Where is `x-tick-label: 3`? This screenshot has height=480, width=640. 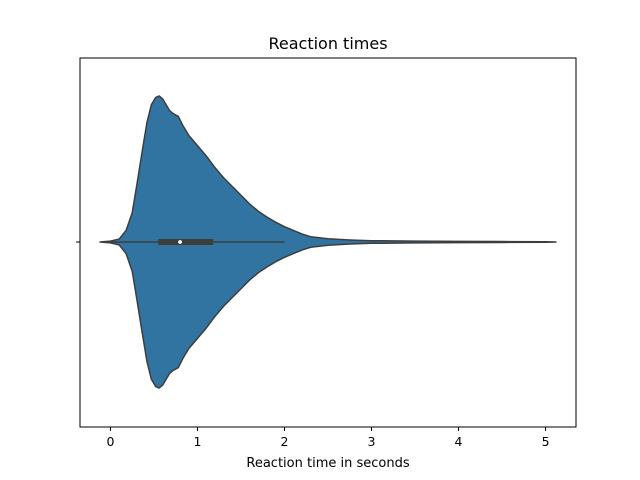 x-tick-label: 3 is located at coordinates (372, 441).